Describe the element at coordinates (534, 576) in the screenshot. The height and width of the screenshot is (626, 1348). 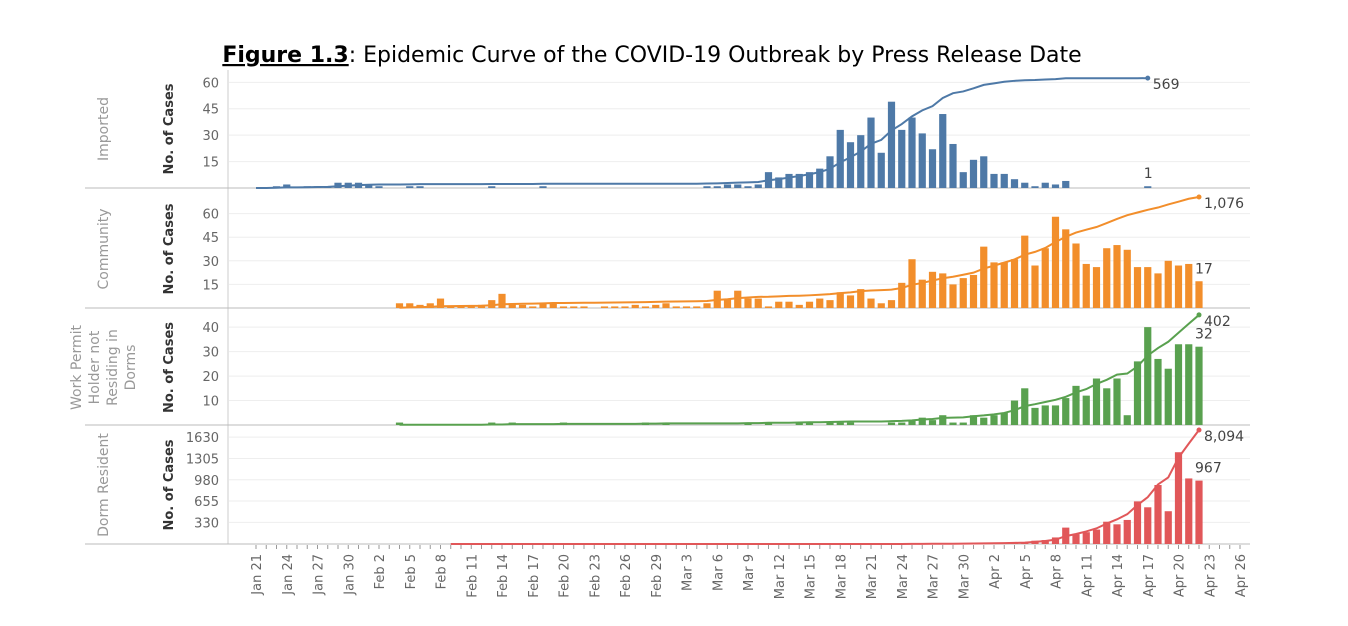
I see `x-tick-label: Feb 17` at that location.